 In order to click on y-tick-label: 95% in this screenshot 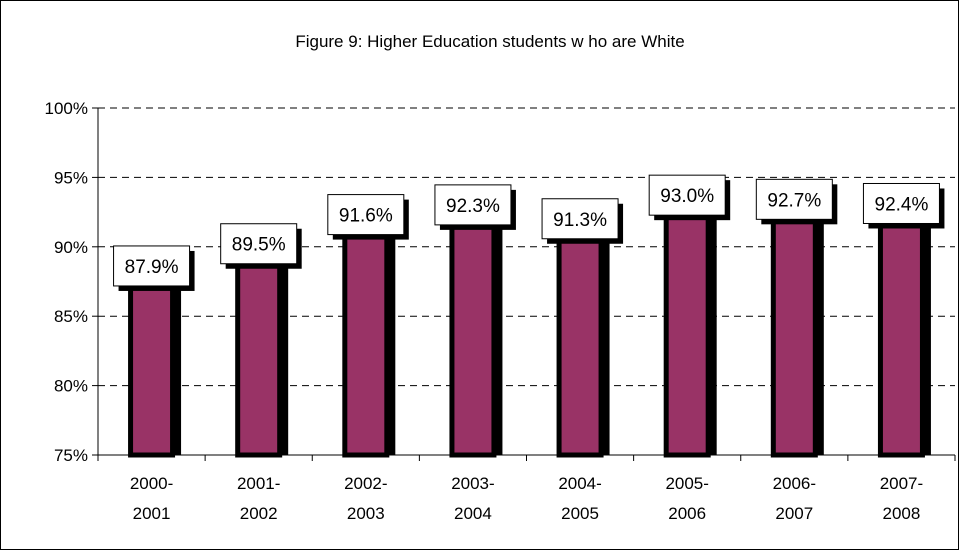, I will do `click(71, 177)`.